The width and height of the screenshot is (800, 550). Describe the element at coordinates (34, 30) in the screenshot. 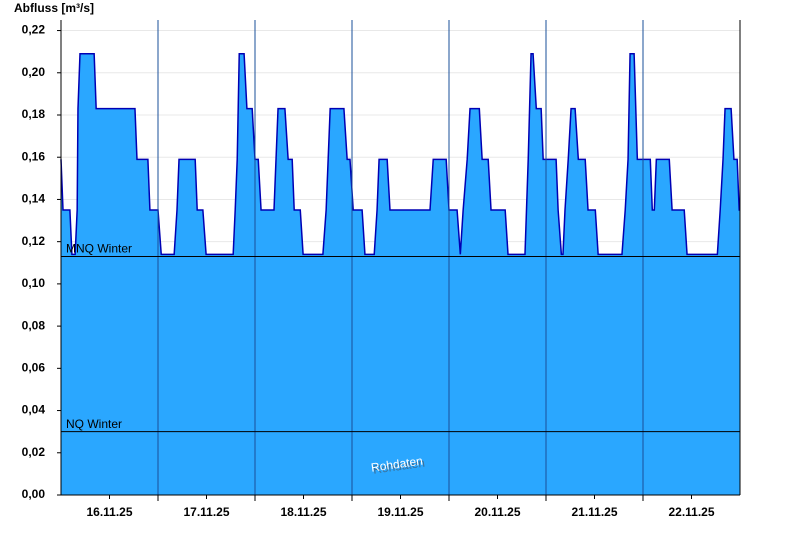

I see `y-tick-label: 0,22` at that location.